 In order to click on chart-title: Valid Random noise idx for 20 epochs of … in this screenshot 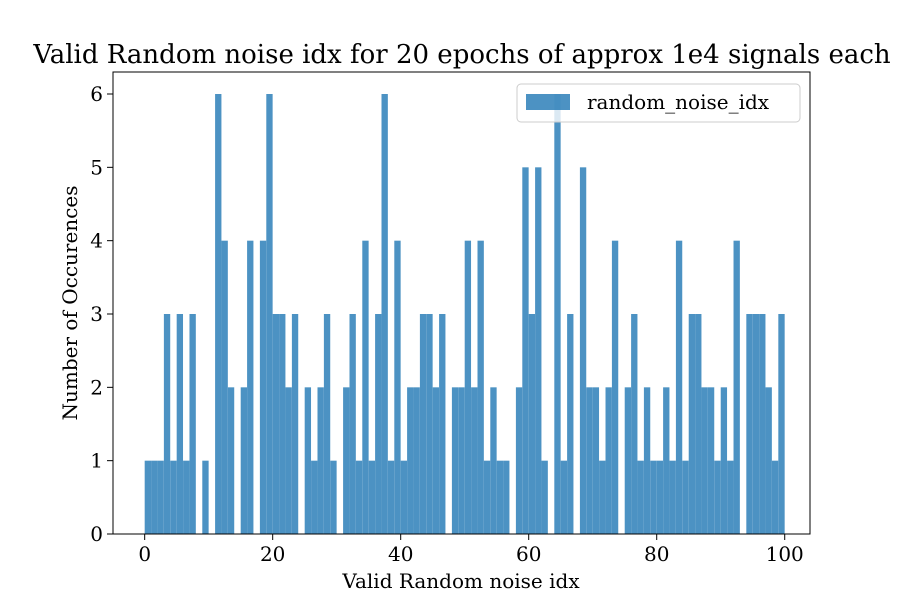, I will do `click(461, 55)`.